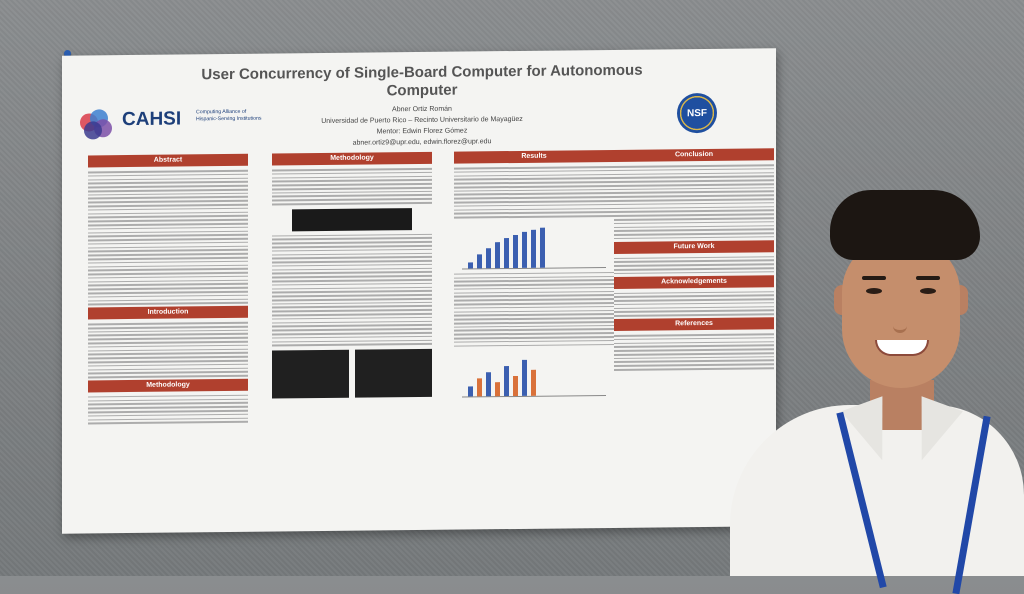 This screenshot has width=1024, height=594. Describe the element at coordinates (152, 119) in the screenshot. I see `cahsi-wordmark: CAHSI` at that location.